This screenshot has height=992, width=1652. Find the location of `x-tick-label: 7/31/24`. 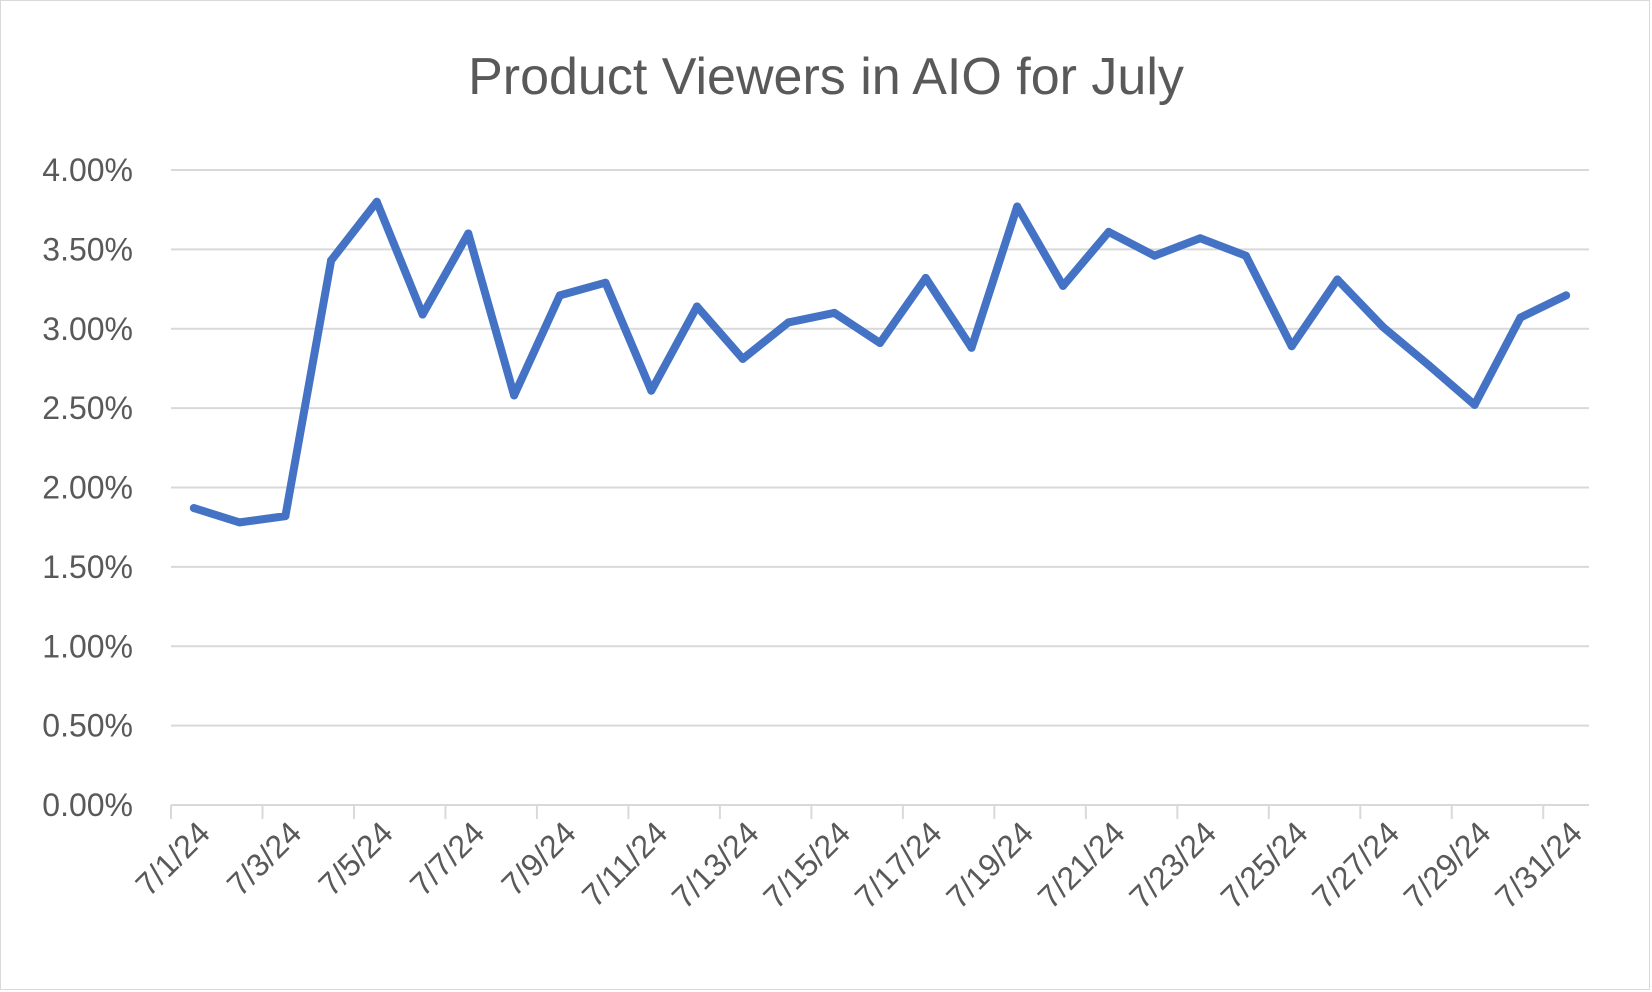

x-tick-label: 7/31/24 is located at coordinates (1538, 864).